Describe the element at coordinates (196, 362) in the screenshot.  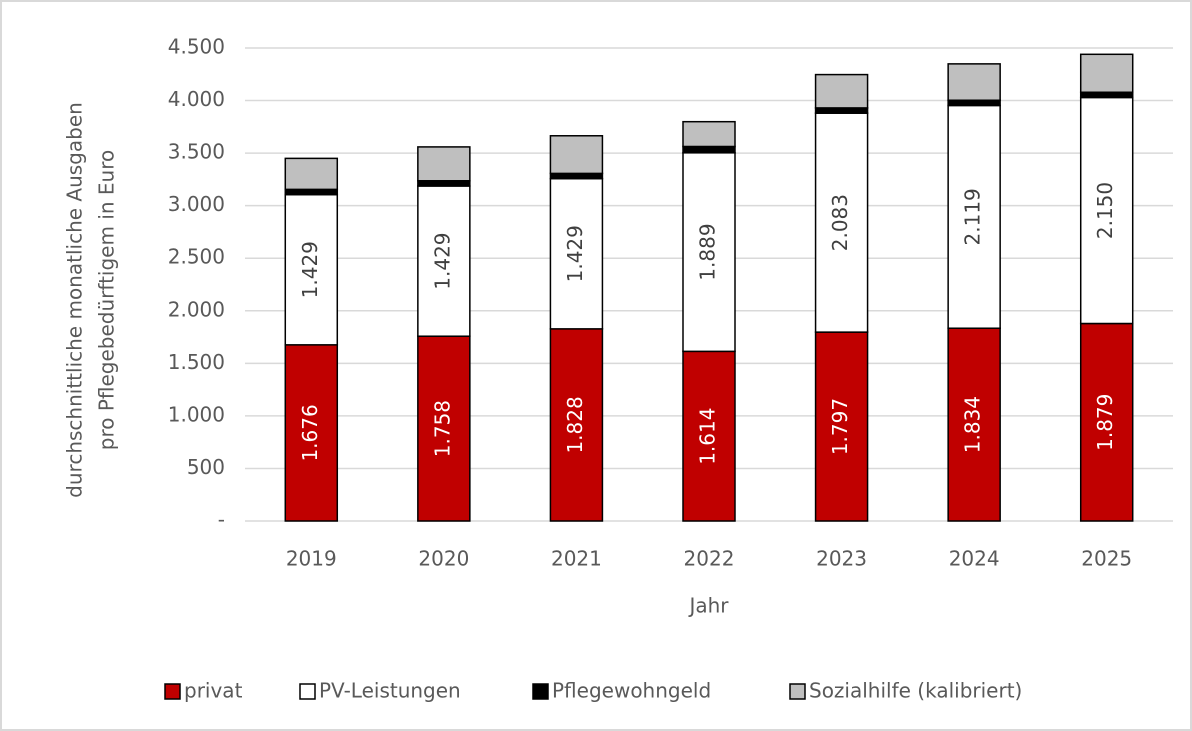
I see `y-tick-label: 1.500` at that location.